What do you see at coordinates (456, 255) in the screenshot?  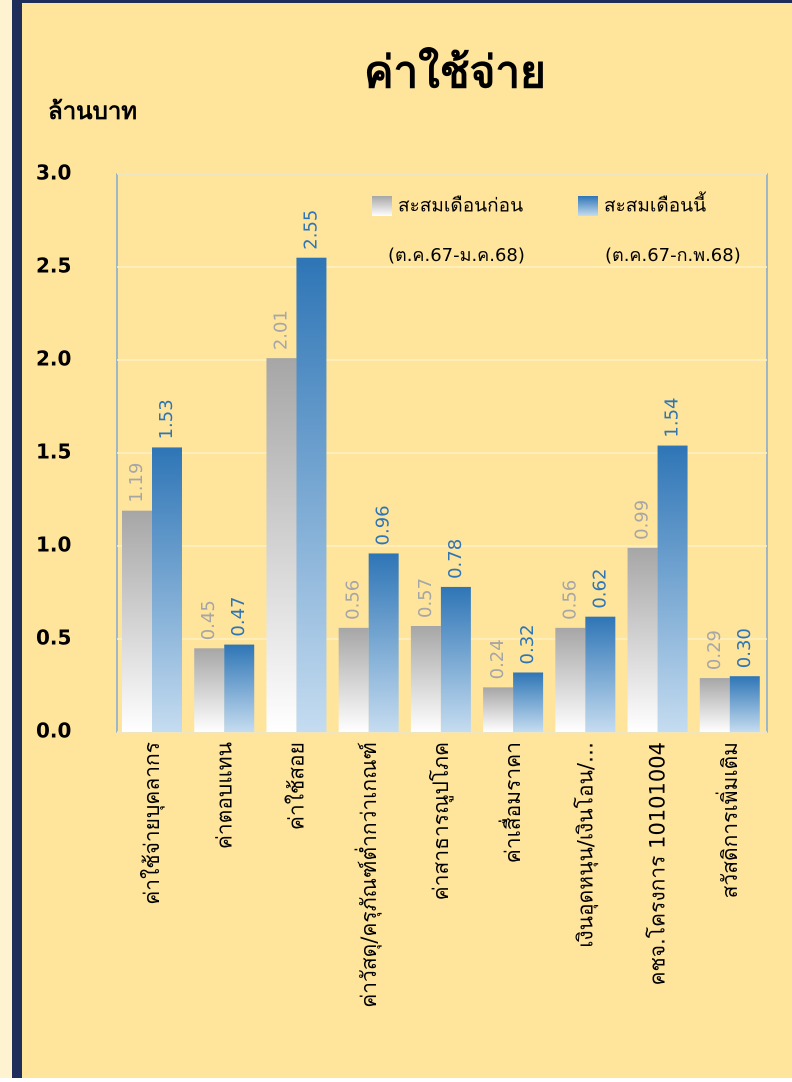 I see `legend-subtitle: (ต.ค.67-ม.ค.68)` at bounding box center [456, 255].